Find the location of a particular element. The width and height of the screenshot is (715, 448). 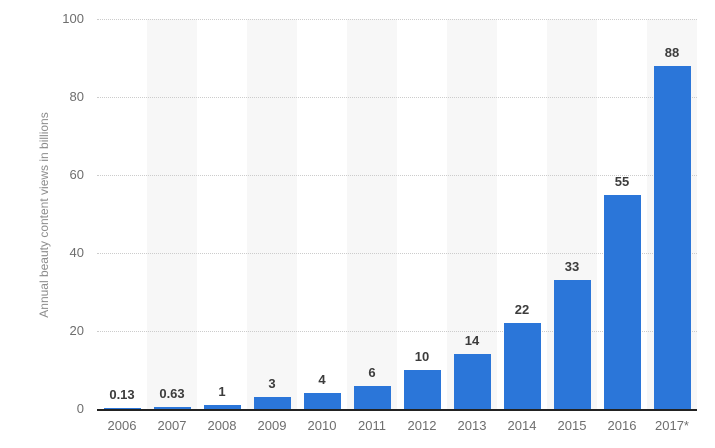

bar-value-label: 1 is located at coordinates (222, 392).